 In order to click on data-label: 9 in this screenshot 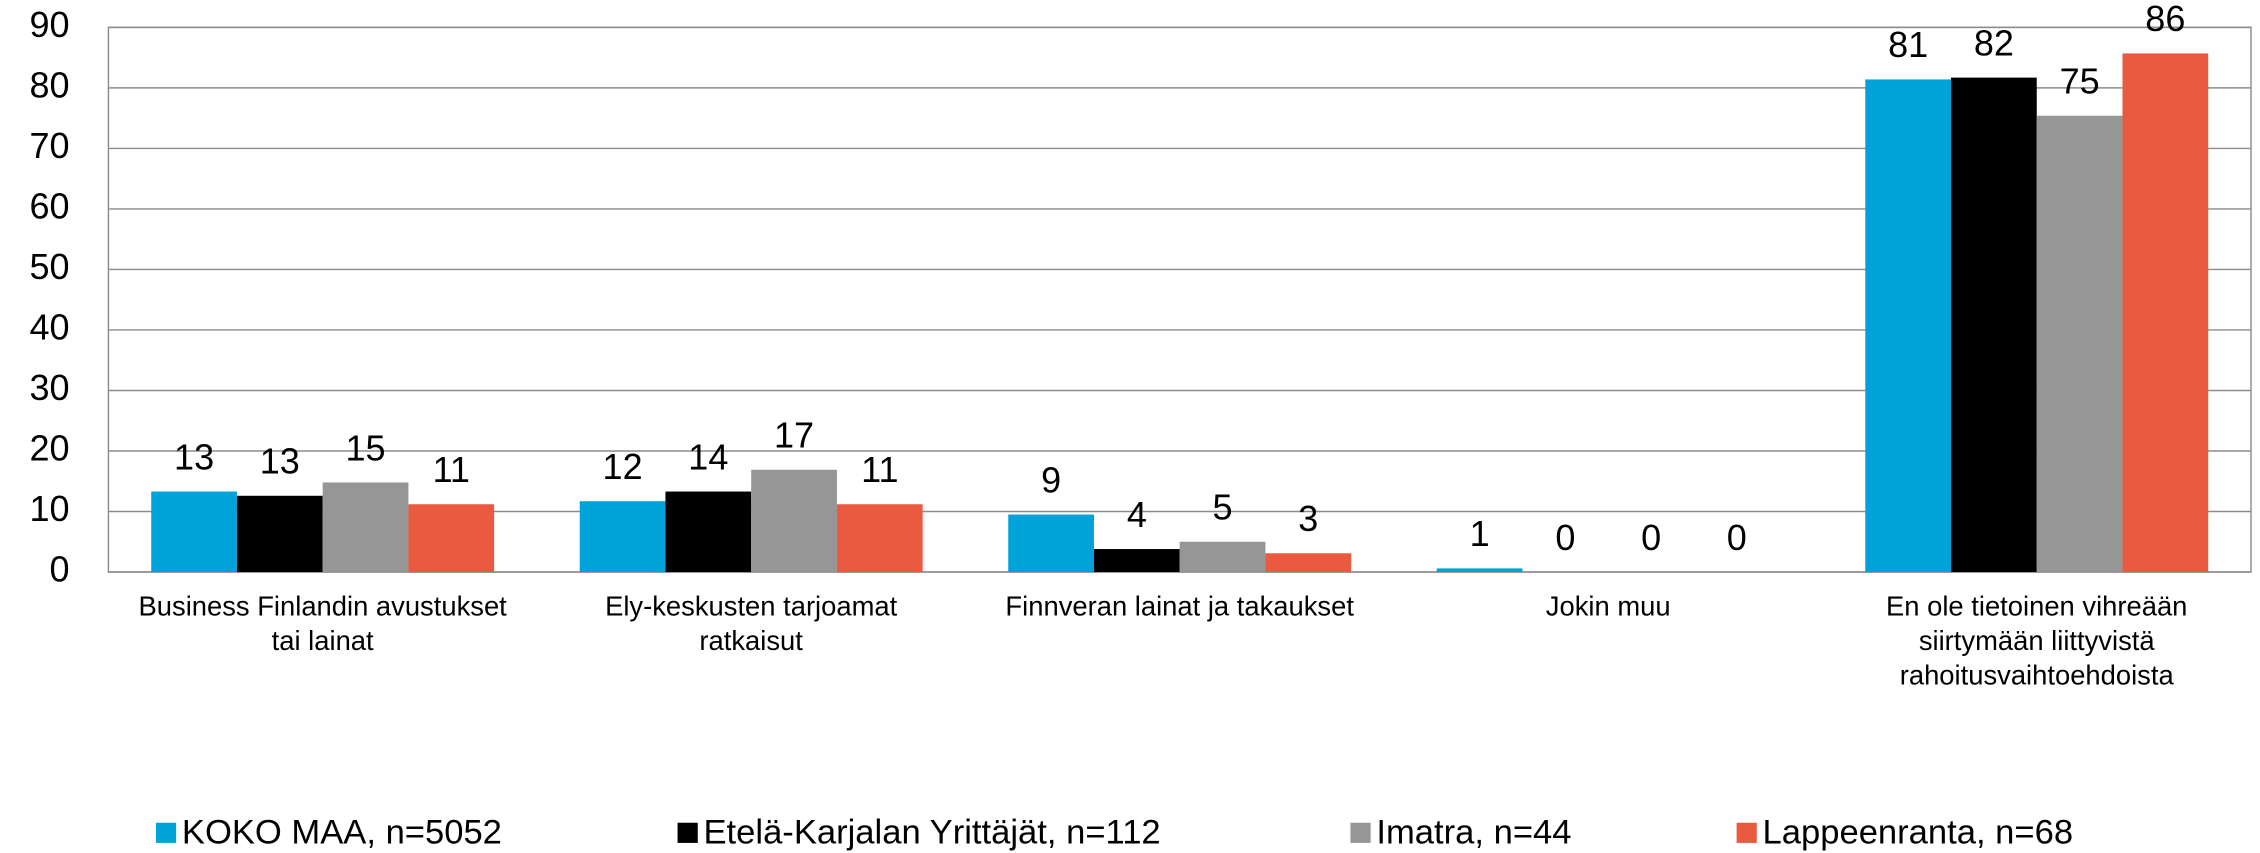, I will do `click(1051, 479)`.